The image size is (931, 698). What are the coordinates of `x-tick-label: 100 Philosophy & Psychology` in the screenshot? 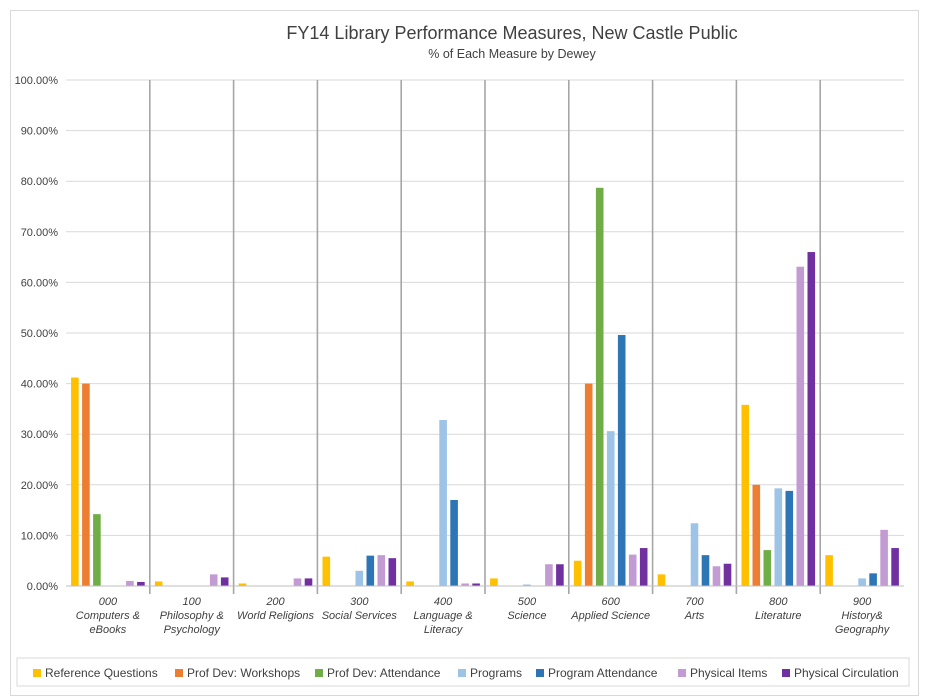 It's located at (192, 616).